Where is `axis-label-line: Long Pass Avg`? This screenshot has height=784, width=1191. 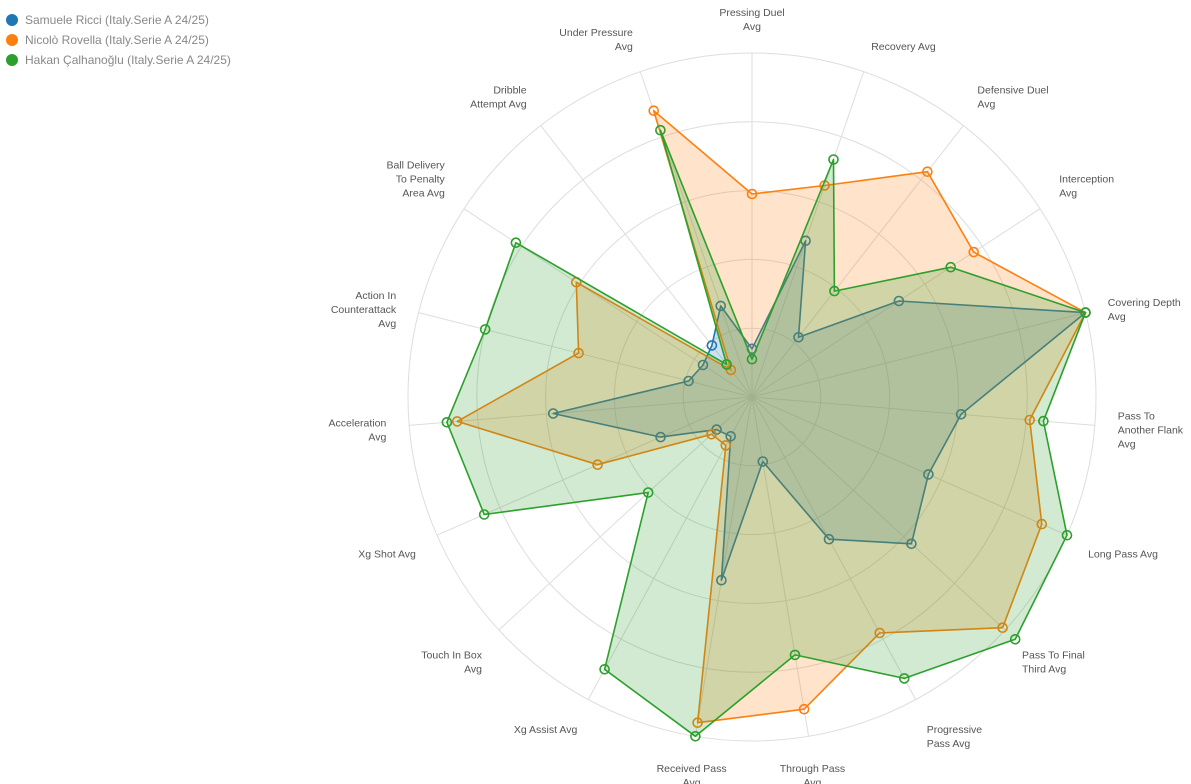
axis-label-line: Long Pass Avg is located at coordinates (1123, 554).